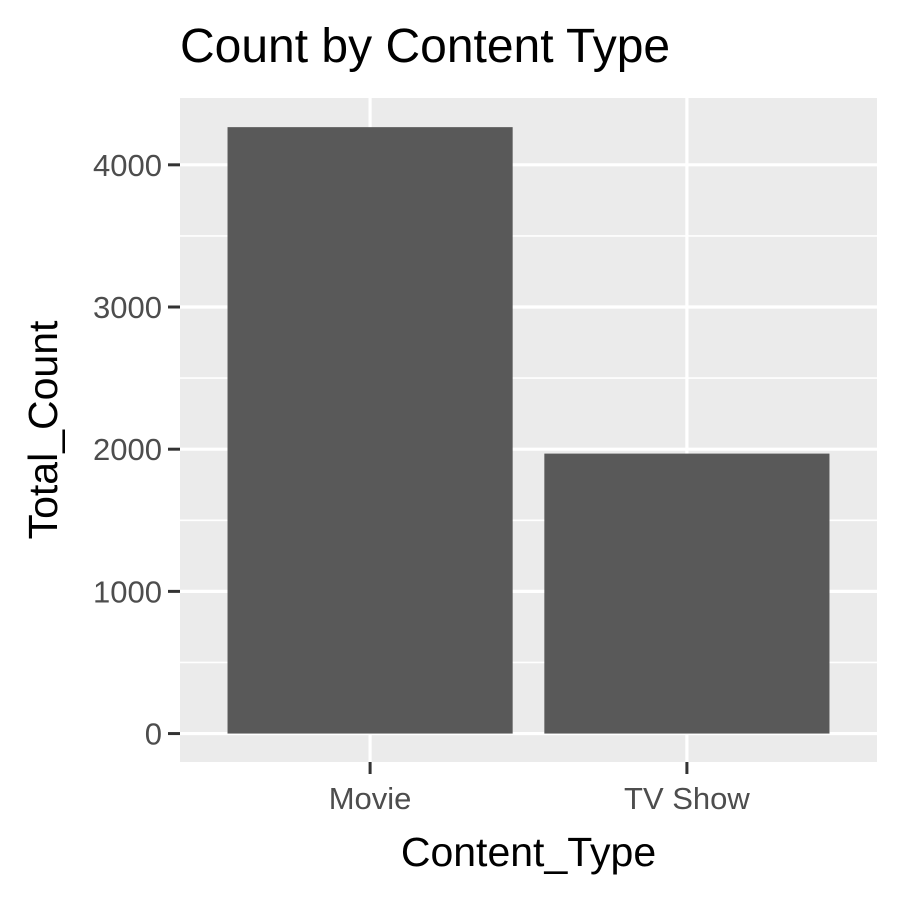 This screenshot has width=900, height=900. I want to click on x-tick-label: TV Show, so click(687, 798).